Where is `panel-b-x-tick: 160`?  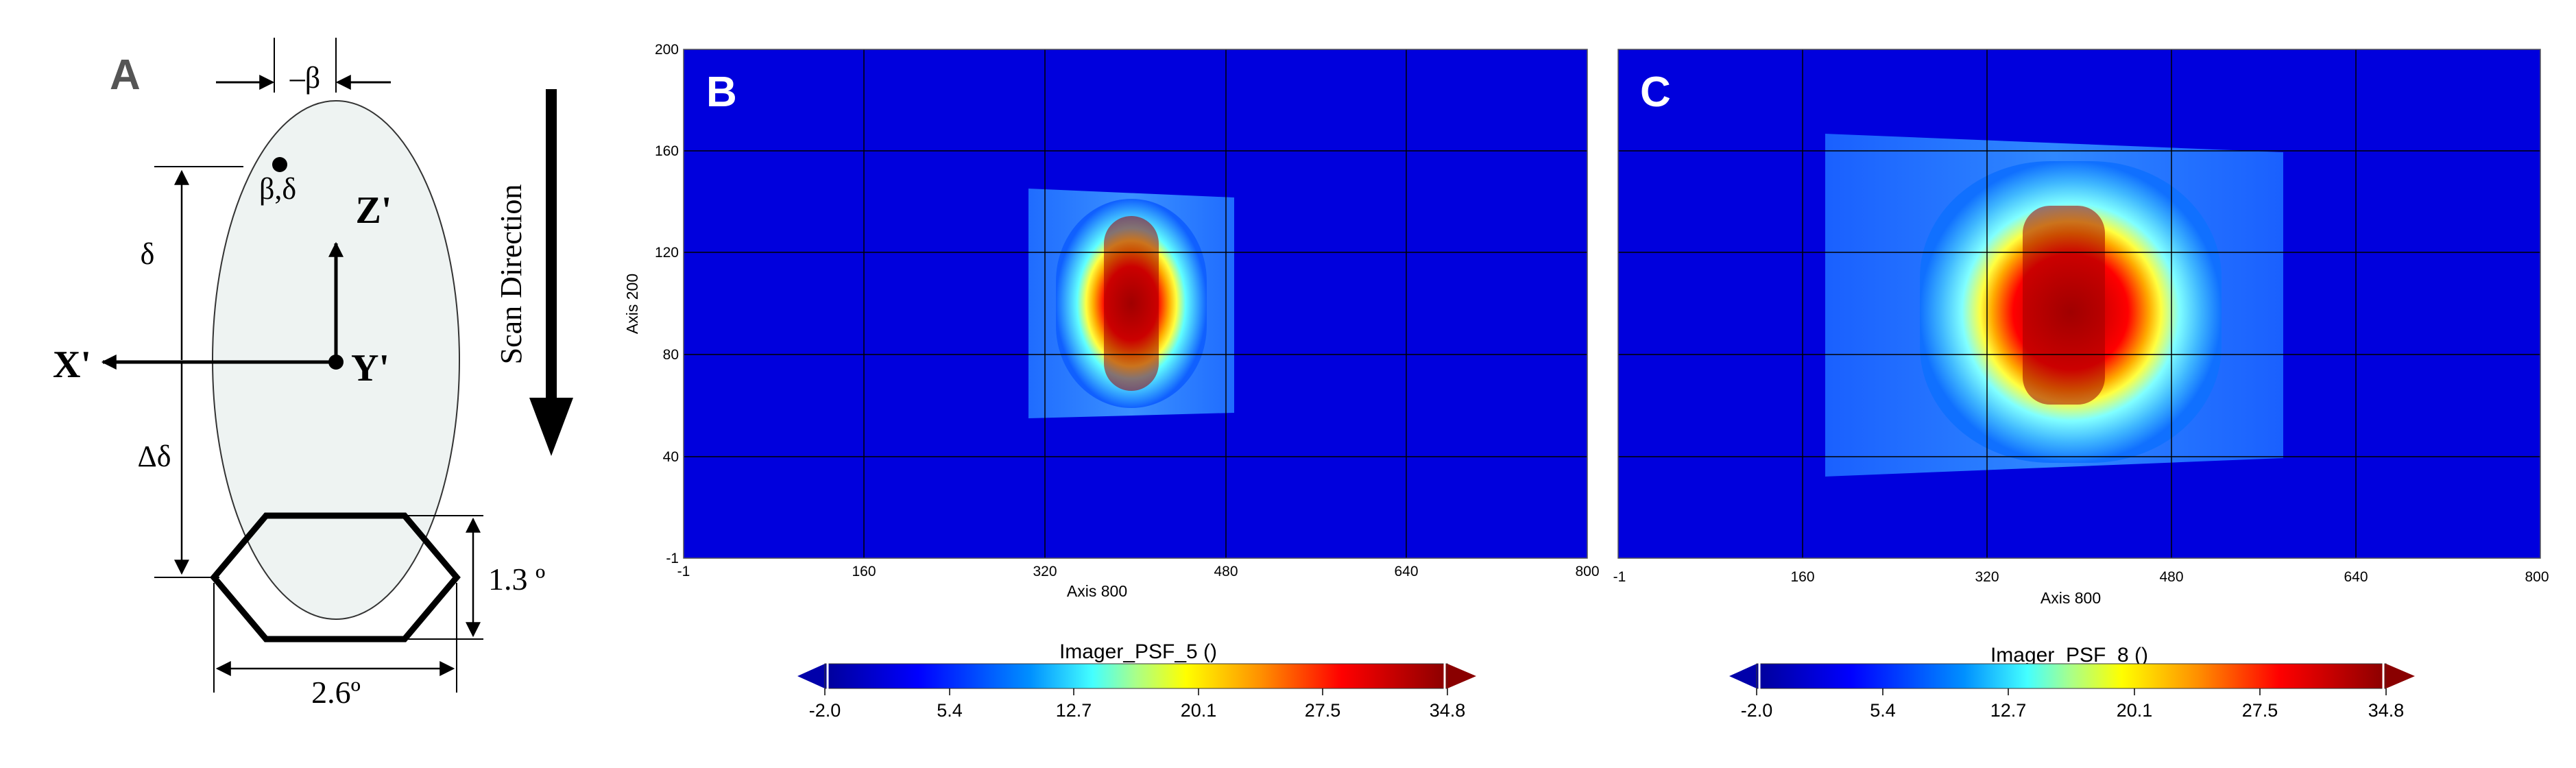 panel-b-x-tick: 160 is located at coordinates (864, 571).